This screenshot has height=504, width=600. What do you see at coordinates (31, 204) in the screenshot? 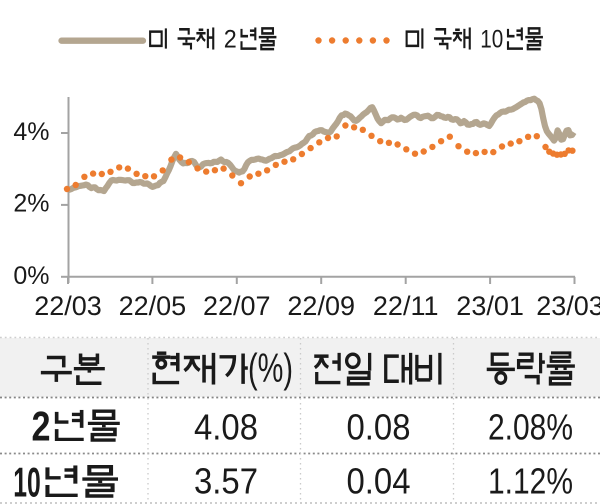
I see `svg-text: 2%` at bounding box center [31, 204].